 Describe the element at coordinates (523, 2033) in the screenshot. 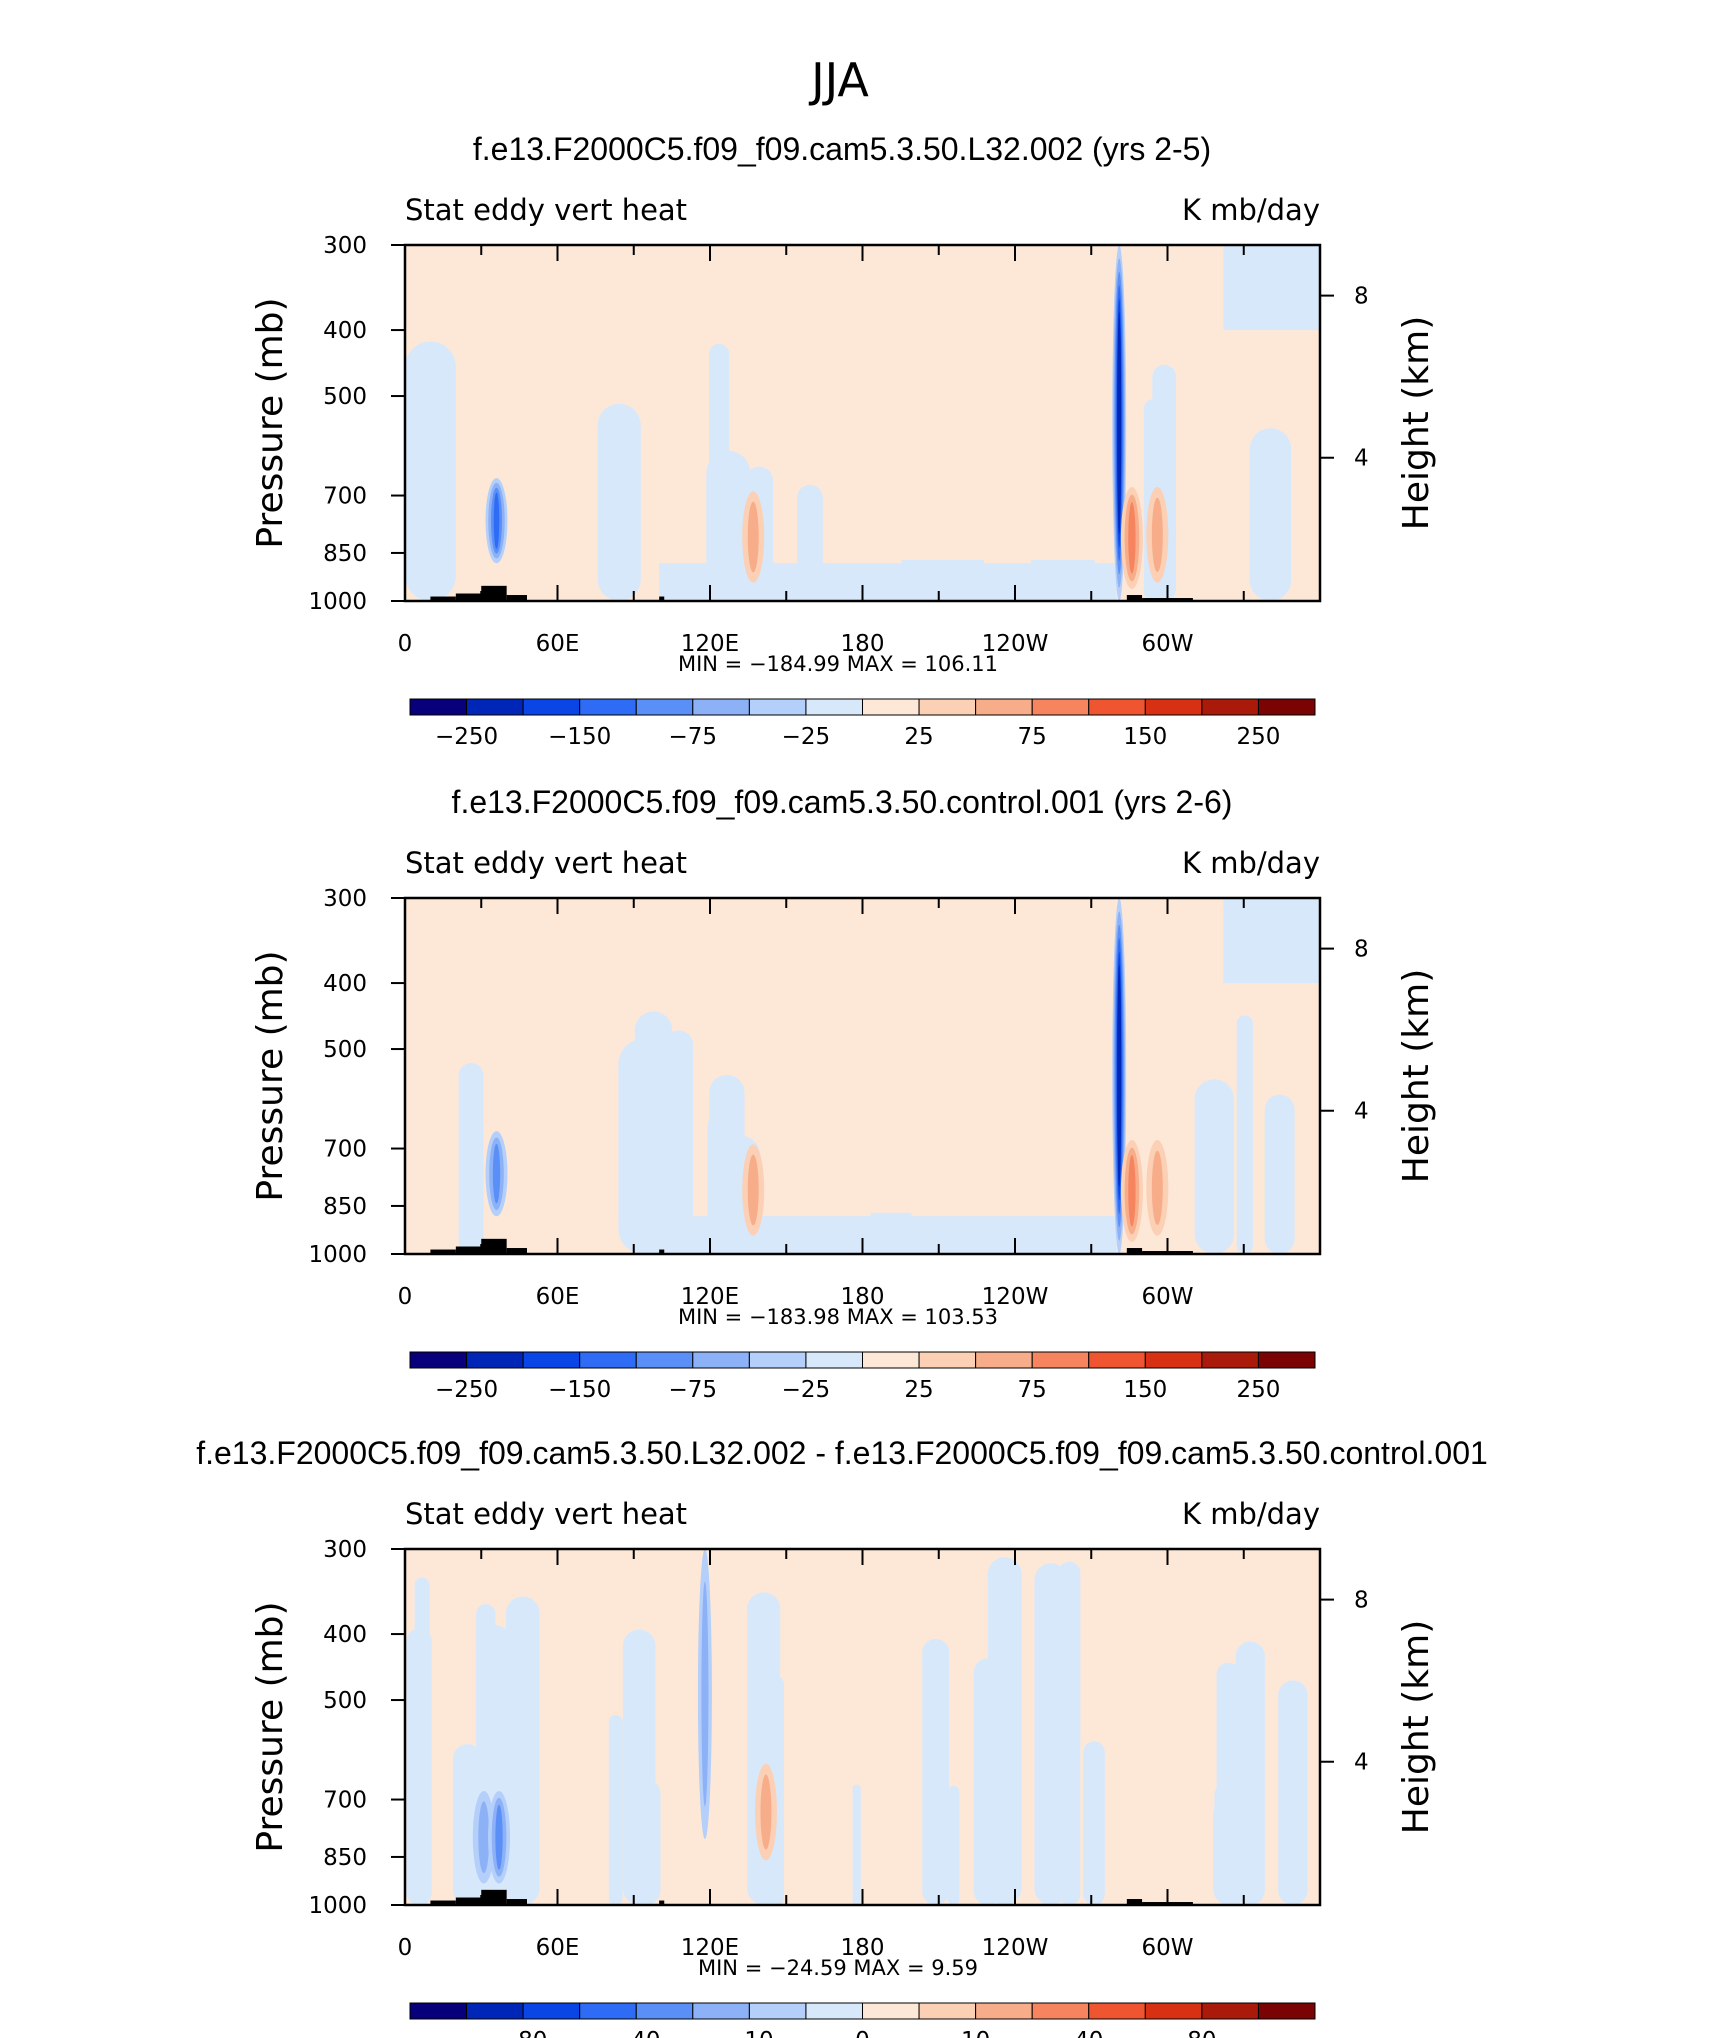

I see `colorbar-label: −80` at that location.